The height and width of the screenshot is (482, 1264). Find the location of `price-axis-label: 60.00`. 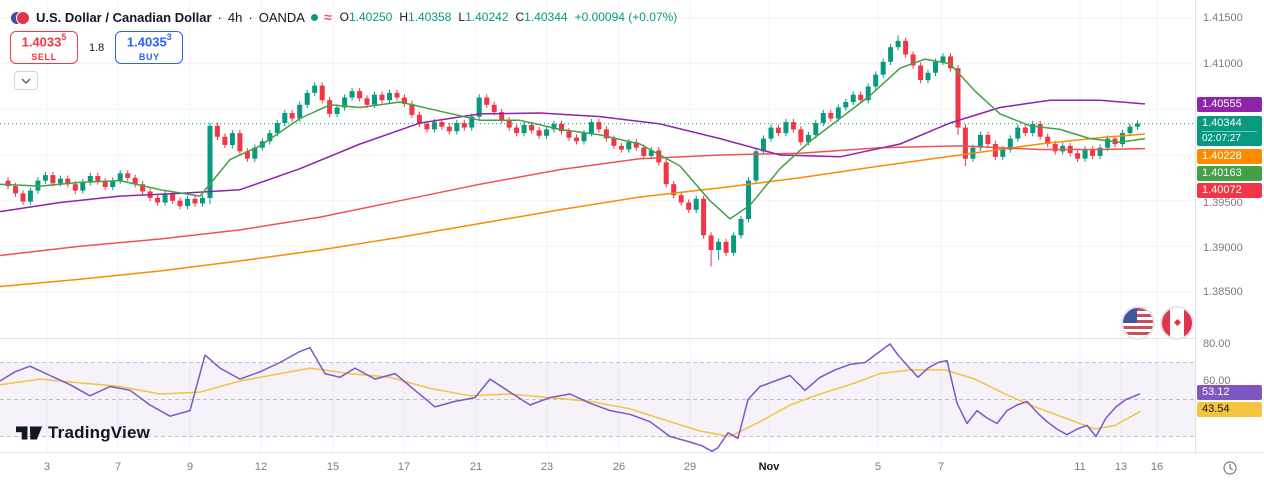

price-axis-label: 60.00 is located at coordinates (1217, 381).